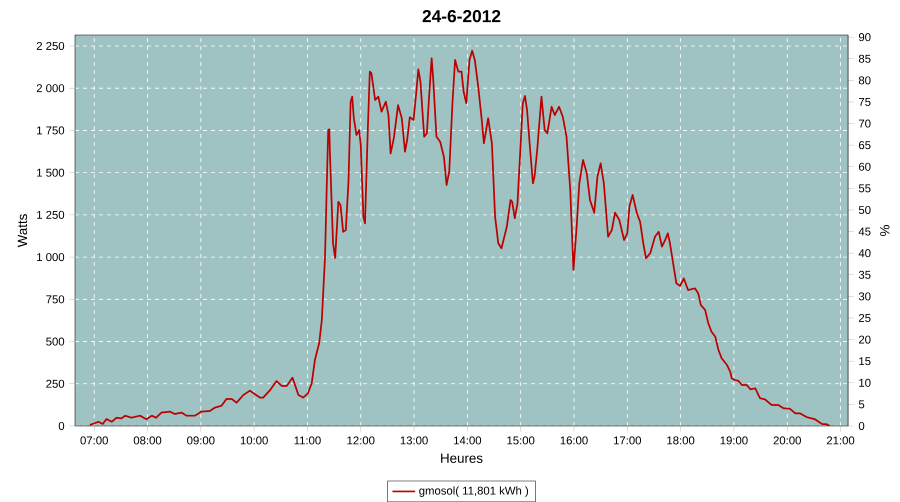 Image resolution: width=900 pixels, height=502 pixels. Describe the element at coordinates (864, 102) in the screenshot. I see `y2-tick-label: 75` at that location.